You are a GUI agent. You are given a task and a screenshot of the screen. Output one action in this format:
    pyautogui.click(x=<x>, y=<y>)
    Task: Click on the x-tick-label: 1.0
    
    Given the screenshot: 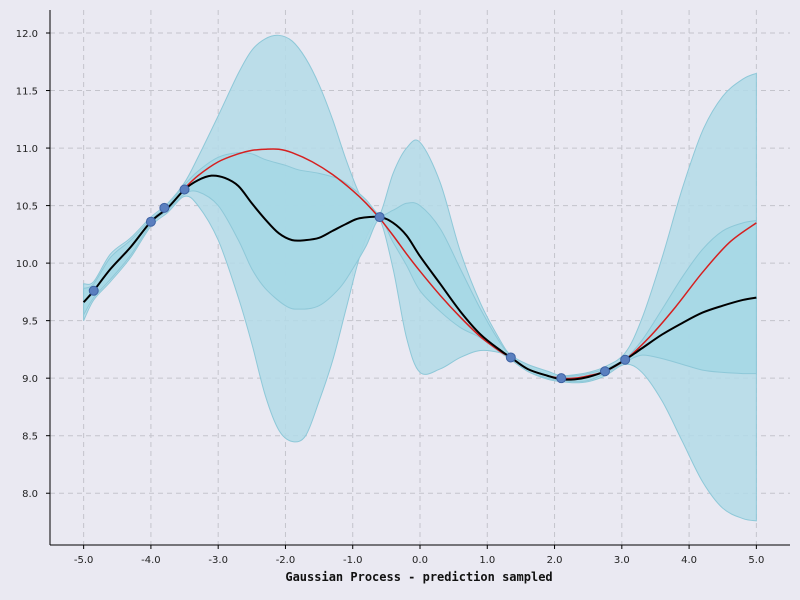 What is the action you would take?
    pyautogui.click(x=487, y=560)
    